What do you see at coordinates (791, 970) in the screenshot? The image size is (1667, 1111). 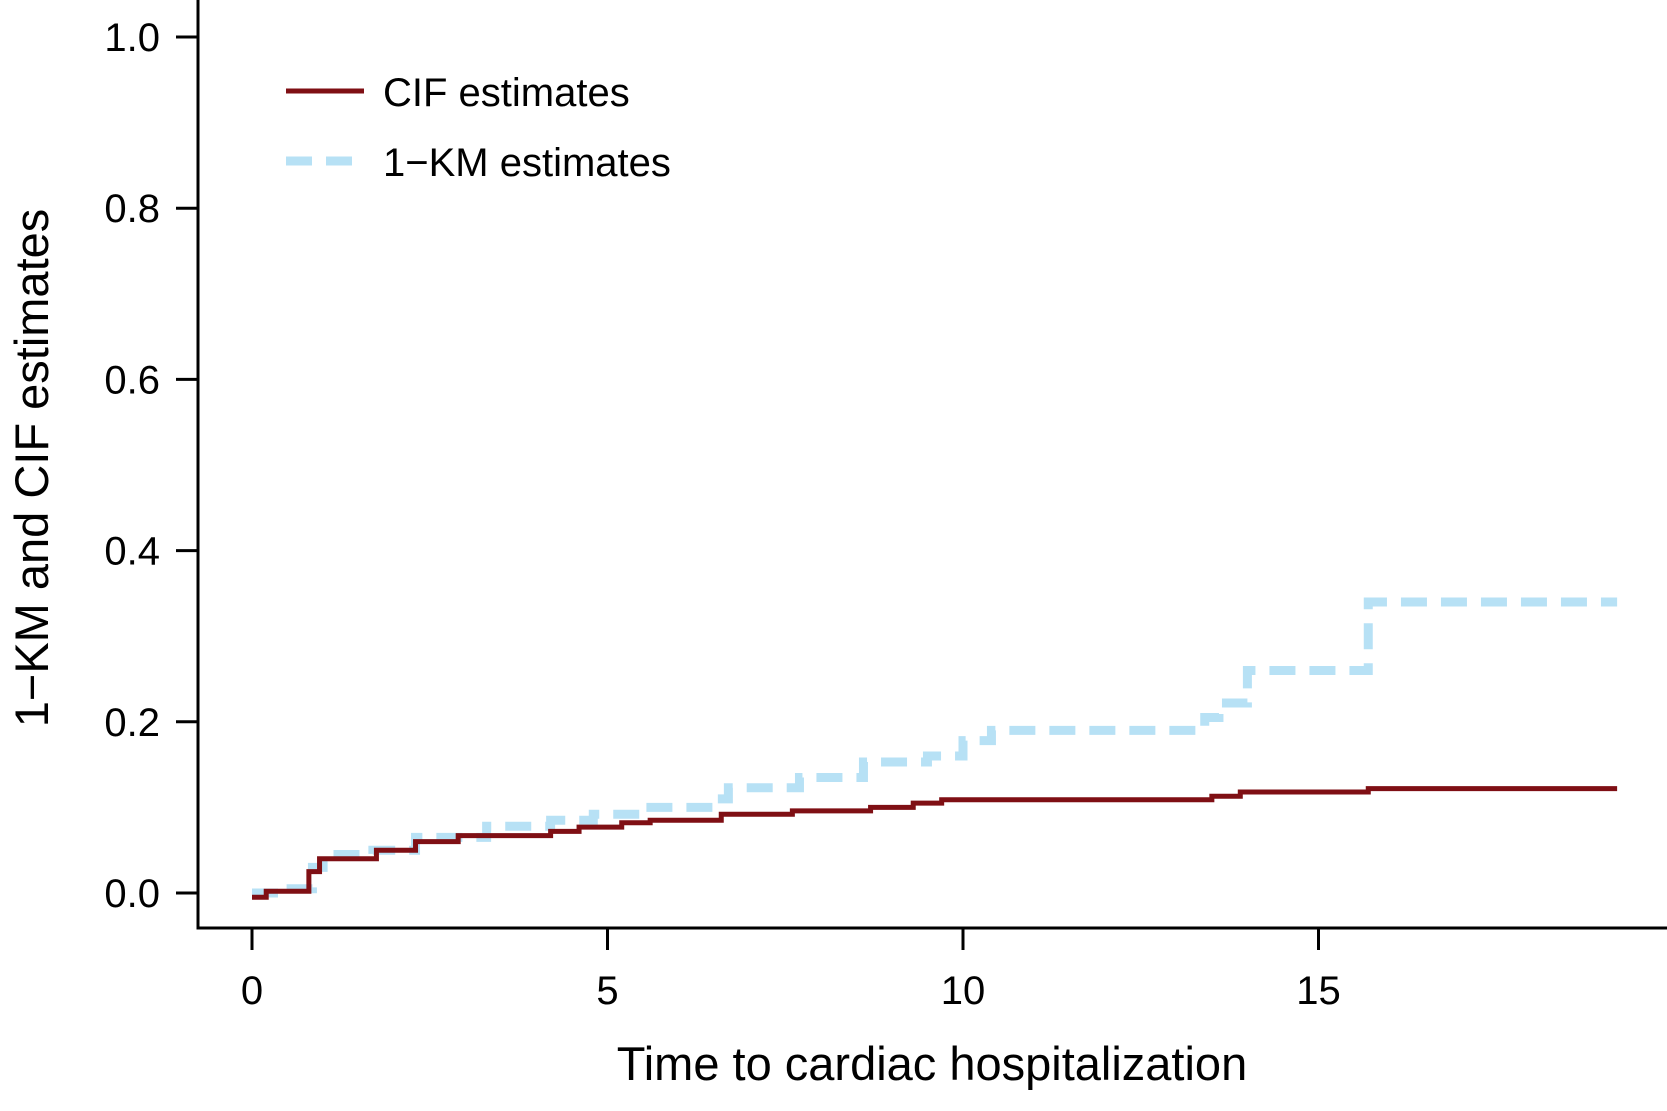 I see `x-ticks: 0 5 10 15` at bounding box center [791, 970].